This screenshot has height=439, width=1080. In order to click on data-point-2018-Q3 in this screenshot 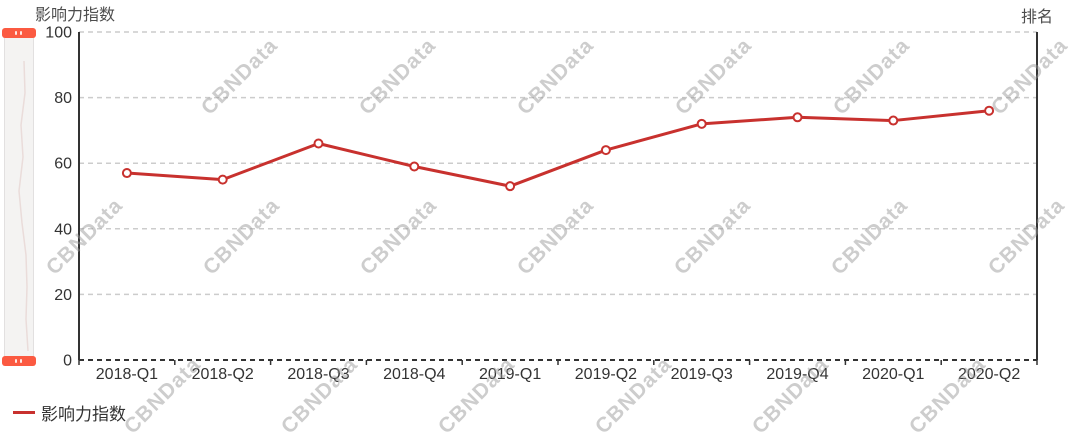, I will do `click(318, 143)`.